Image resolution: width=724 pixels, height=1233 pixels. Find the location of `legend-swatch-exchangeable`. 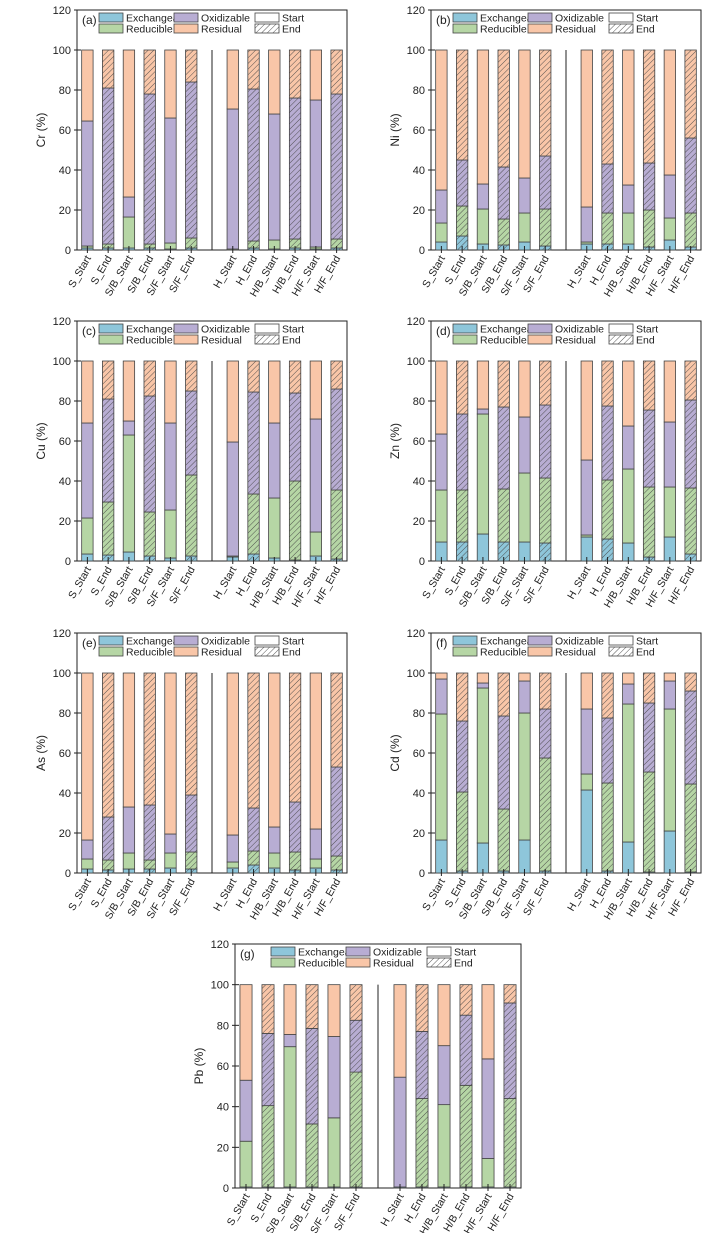

legend-swatch-exchangeable is located at coordinates (111, 640).